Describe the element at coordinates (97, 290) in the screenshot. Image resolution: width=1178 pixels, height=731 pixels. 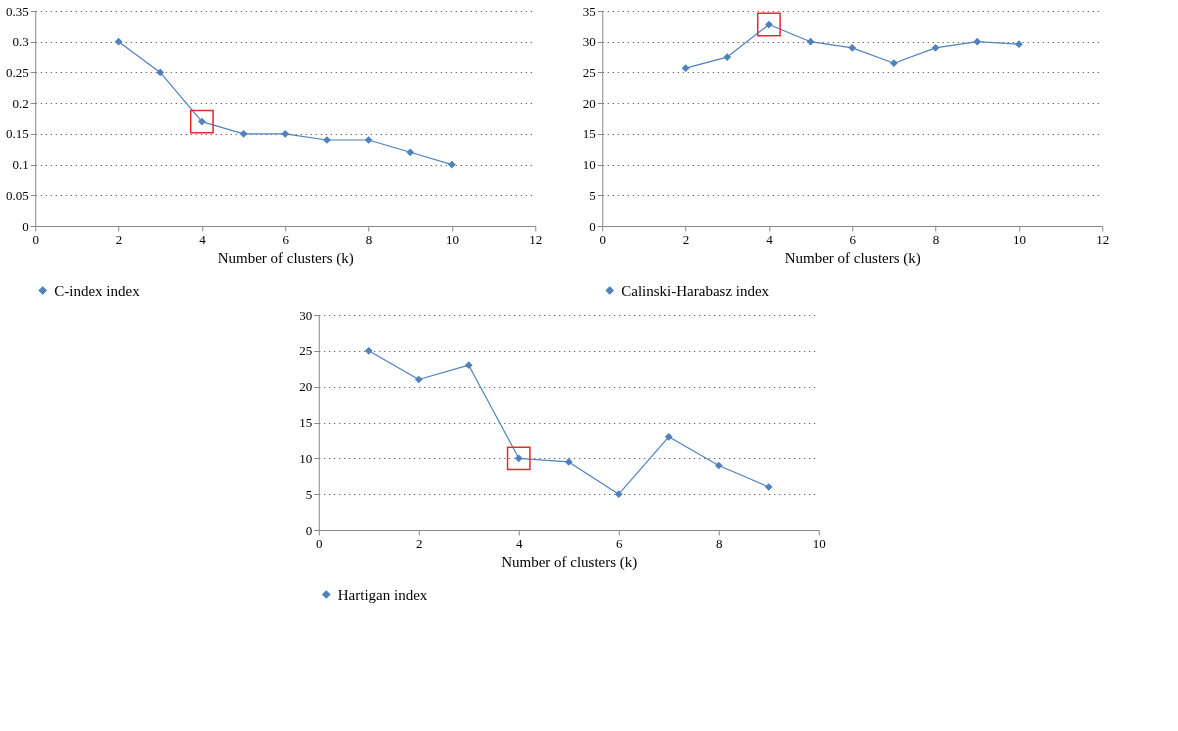
I see `legend-label: C-index index` at that location.